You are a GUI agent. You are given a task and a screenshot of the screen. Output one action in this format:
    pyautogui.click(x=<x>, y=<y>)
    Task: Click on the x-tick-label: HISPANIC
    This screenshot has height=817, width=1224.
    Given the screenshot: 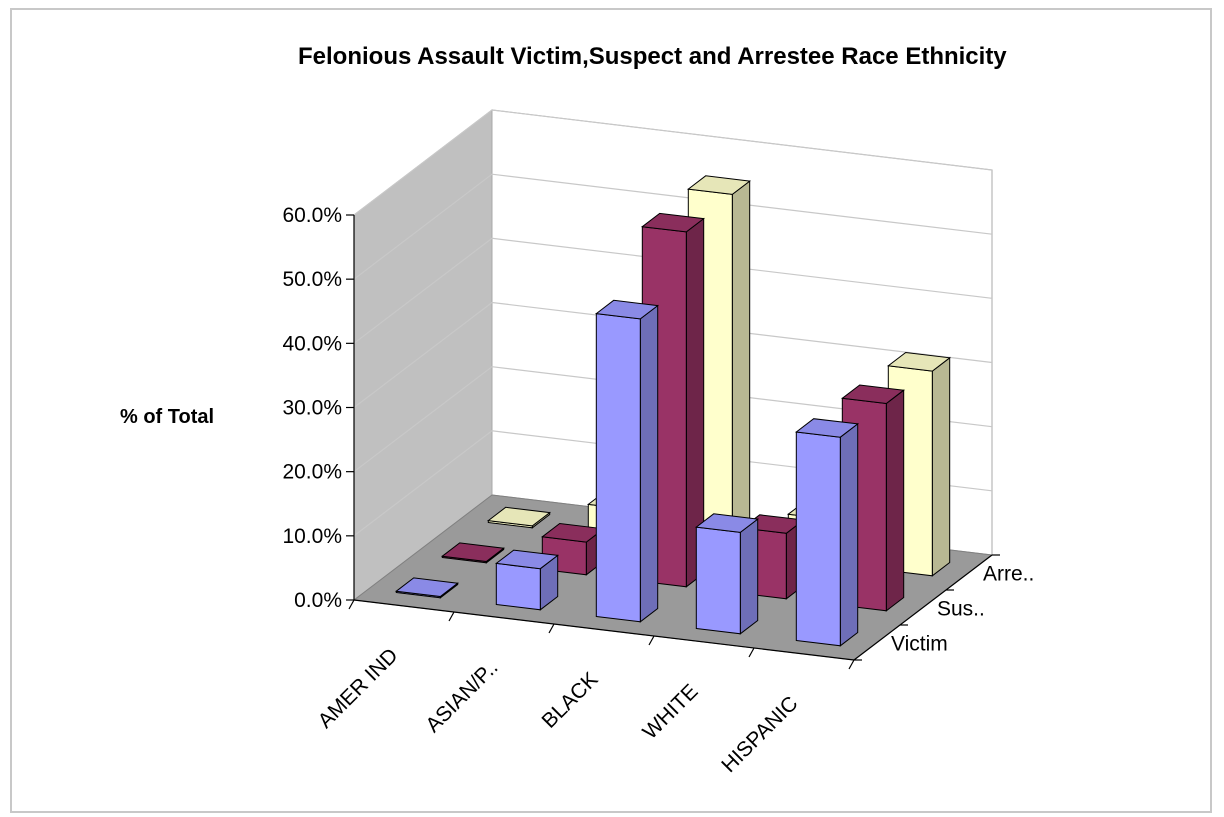 What is the action you would take?
    pyautogui.click(x=759, y=734)
    